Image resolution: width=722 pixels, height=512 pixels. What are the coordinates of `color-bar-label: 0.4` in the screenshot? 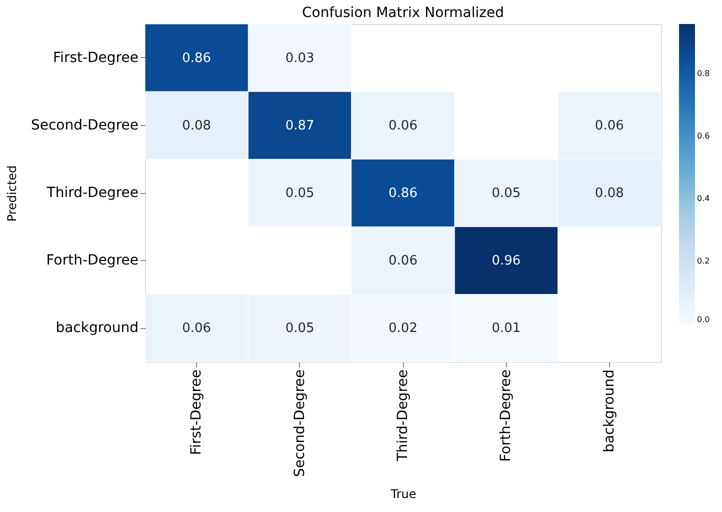 It's located at (703, 198).